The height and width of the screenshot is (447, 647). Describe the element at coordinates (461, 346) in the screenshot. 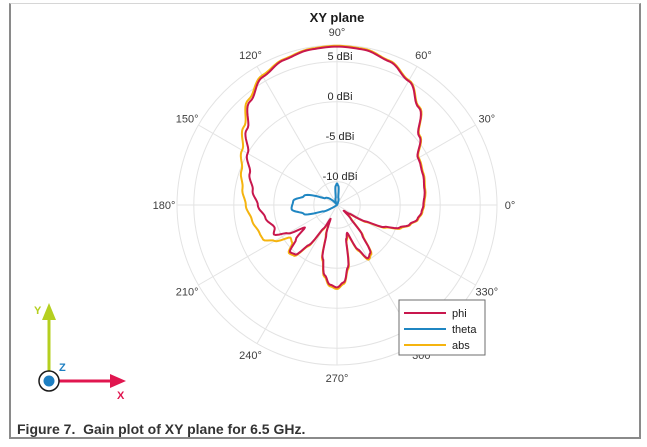

I see `legend-label-abs: abs` at that location.